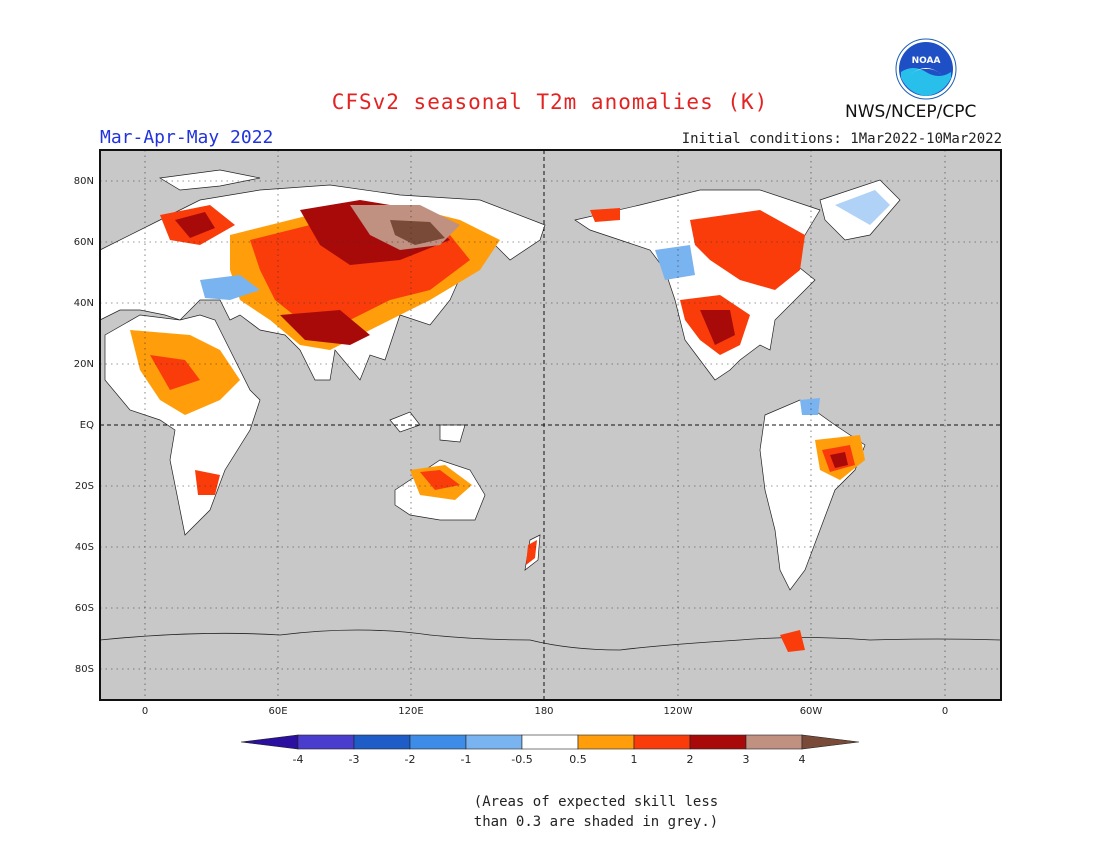  I want to click on legend-tick: 3, so click(746, 759).